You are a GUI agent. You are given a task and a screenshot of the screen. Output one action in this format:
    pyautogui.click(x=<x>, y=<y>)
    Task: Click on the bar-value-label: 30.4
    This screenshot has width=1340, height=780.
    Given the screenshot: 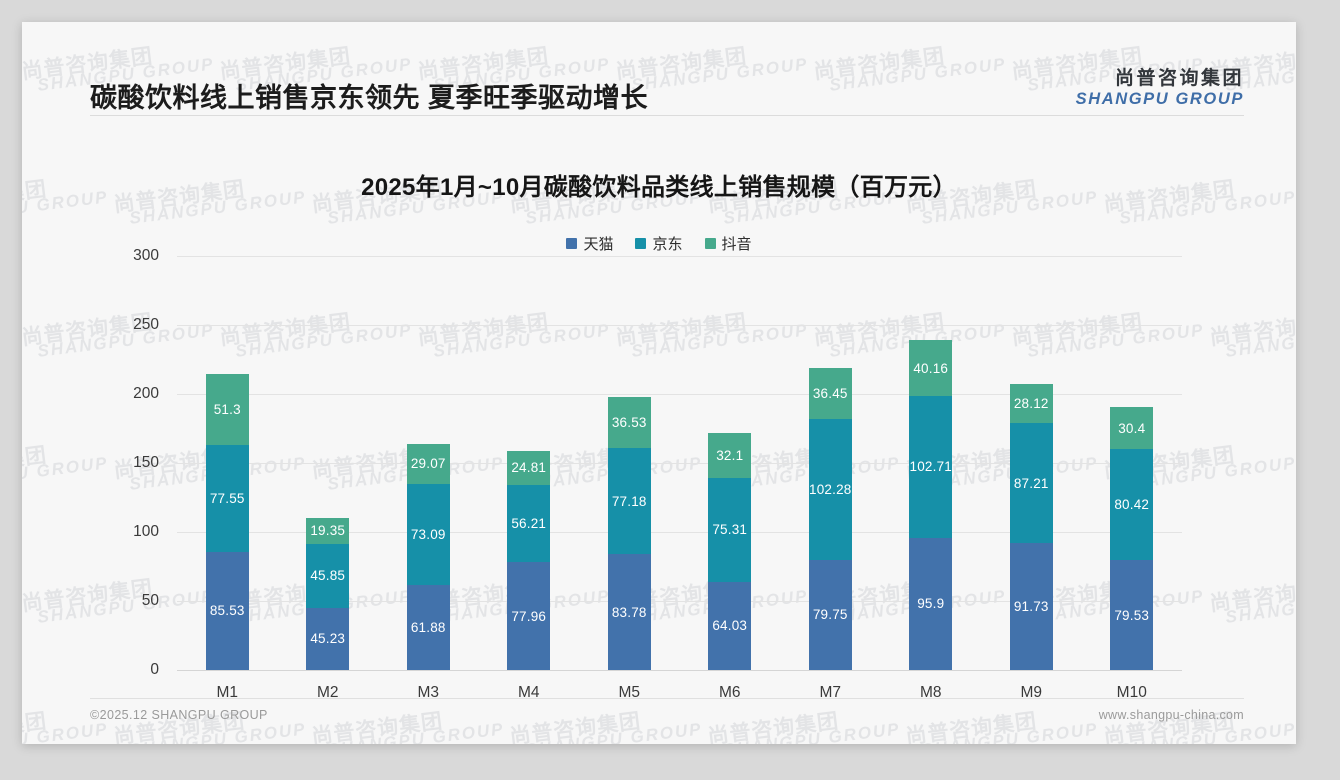 What is the action you would take?
    pyautogui.click(x=1132, y=428)
    